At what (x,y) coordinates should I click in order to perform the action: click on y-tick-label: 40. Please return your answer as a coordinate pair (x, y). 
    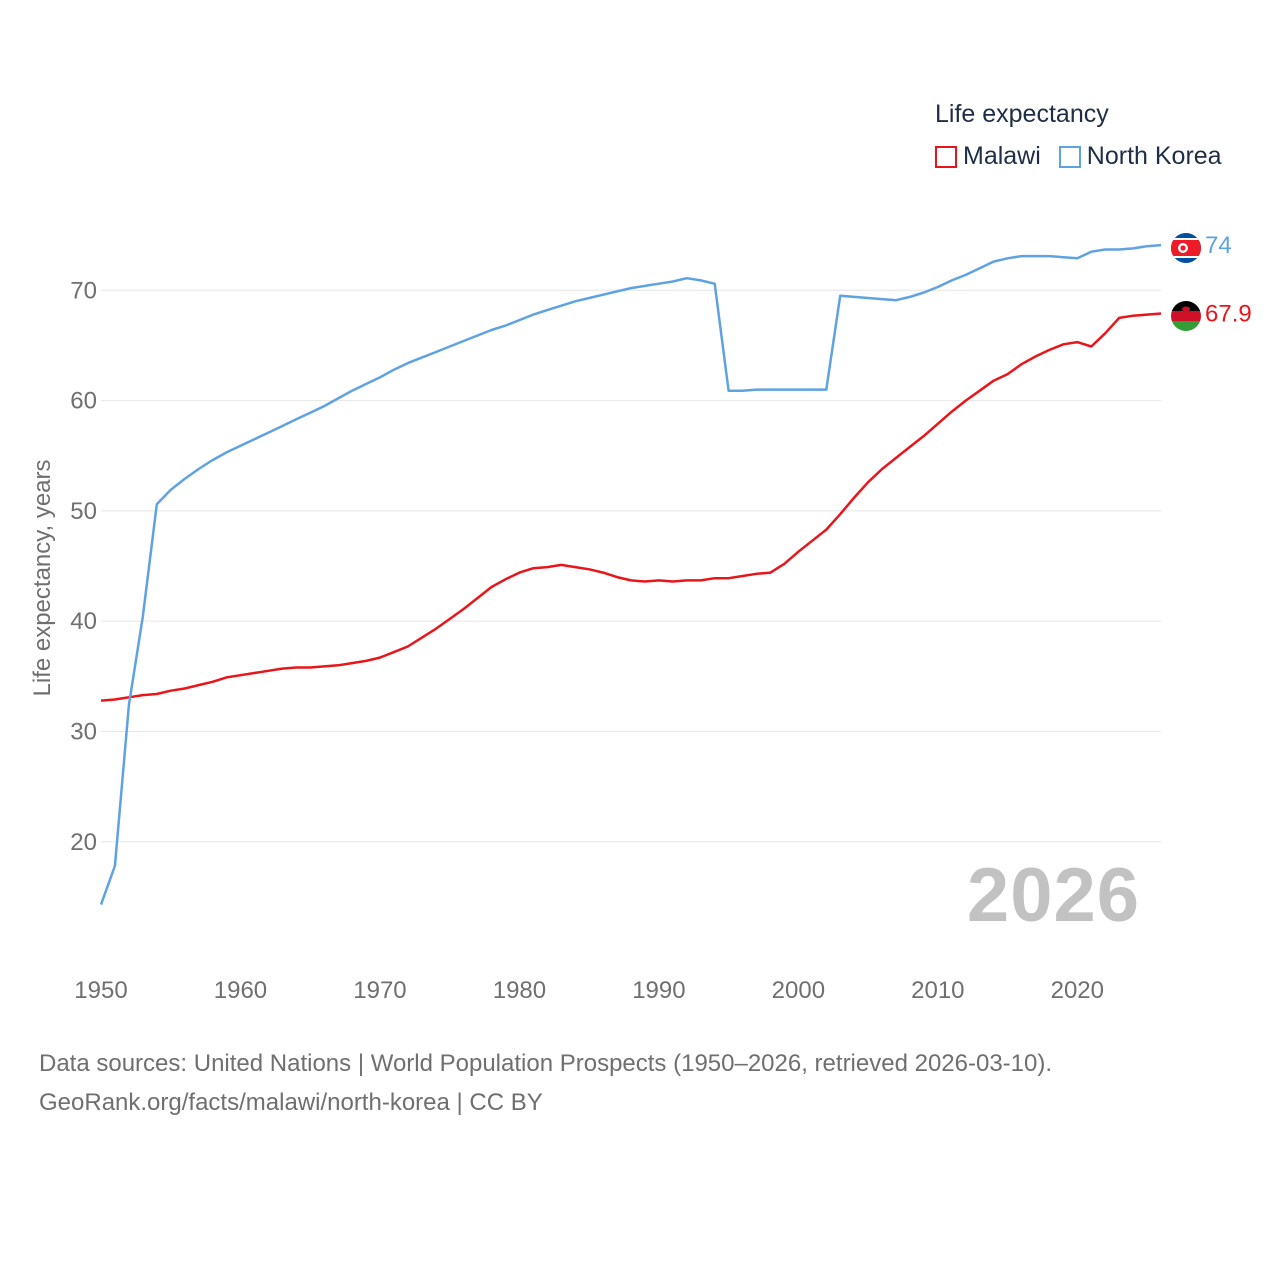
    Looking at the image, I should click on (83, 621).